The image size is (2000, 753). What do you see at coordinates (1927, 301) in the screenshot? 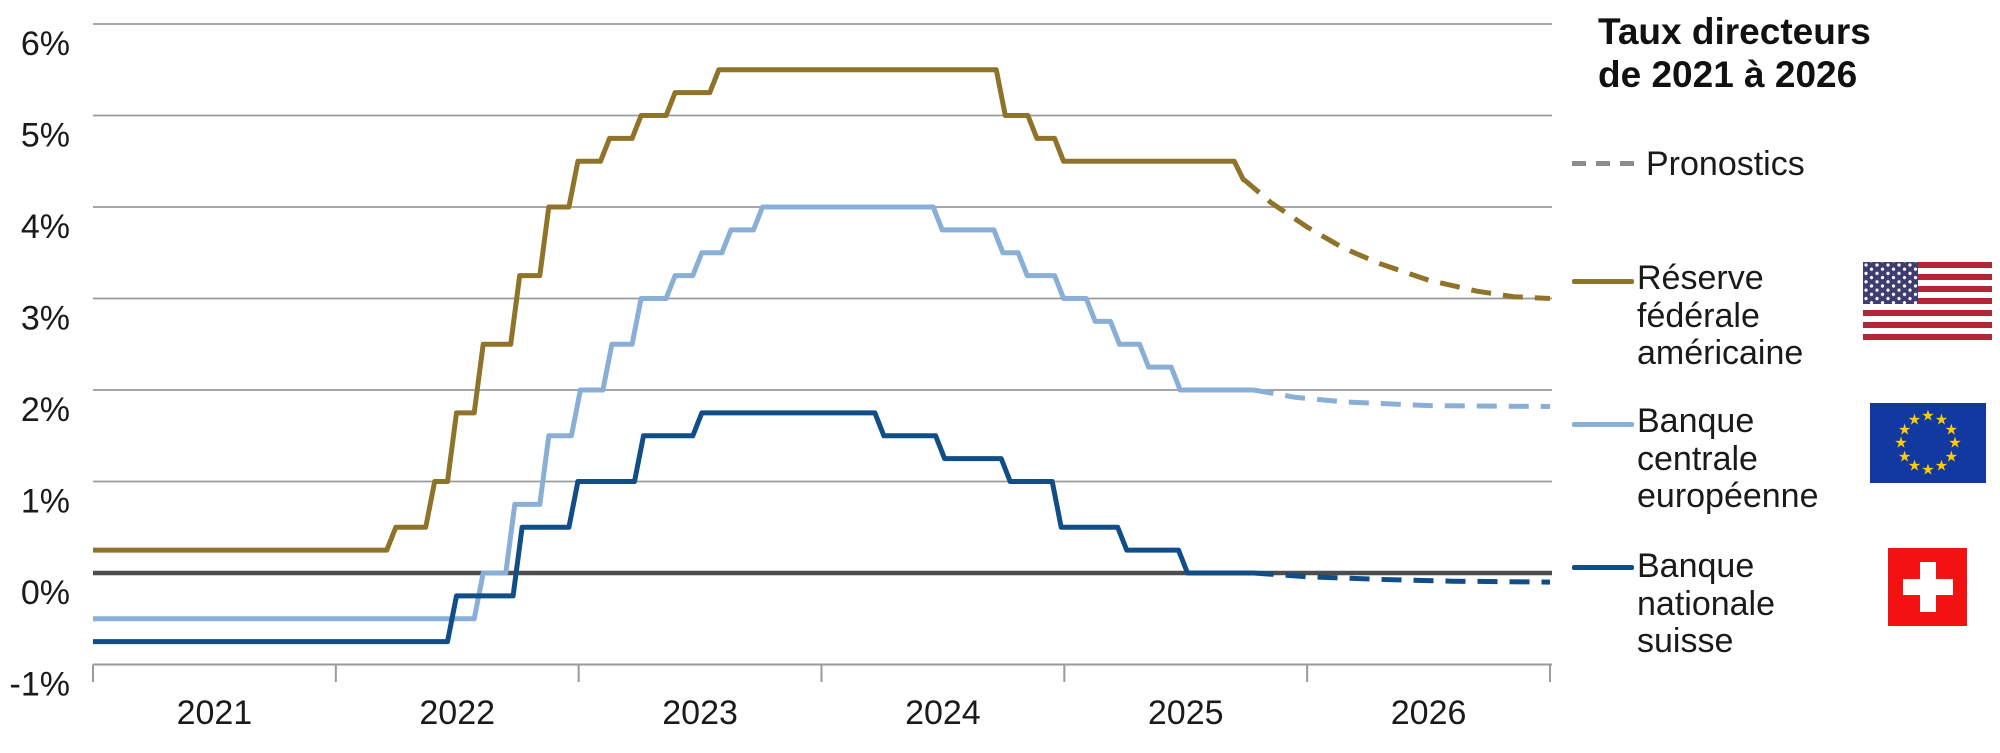
I see `us-flag-icon` at bounding box center [1927, 301].